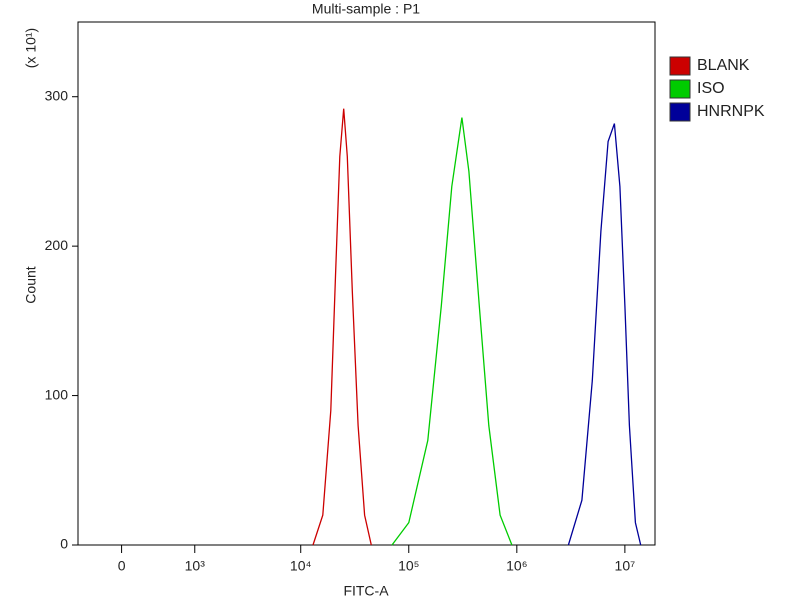  Describe the element at coordinates (516, 566) in the screenshot. I see `x-tick-label: 10⁶` at that location.